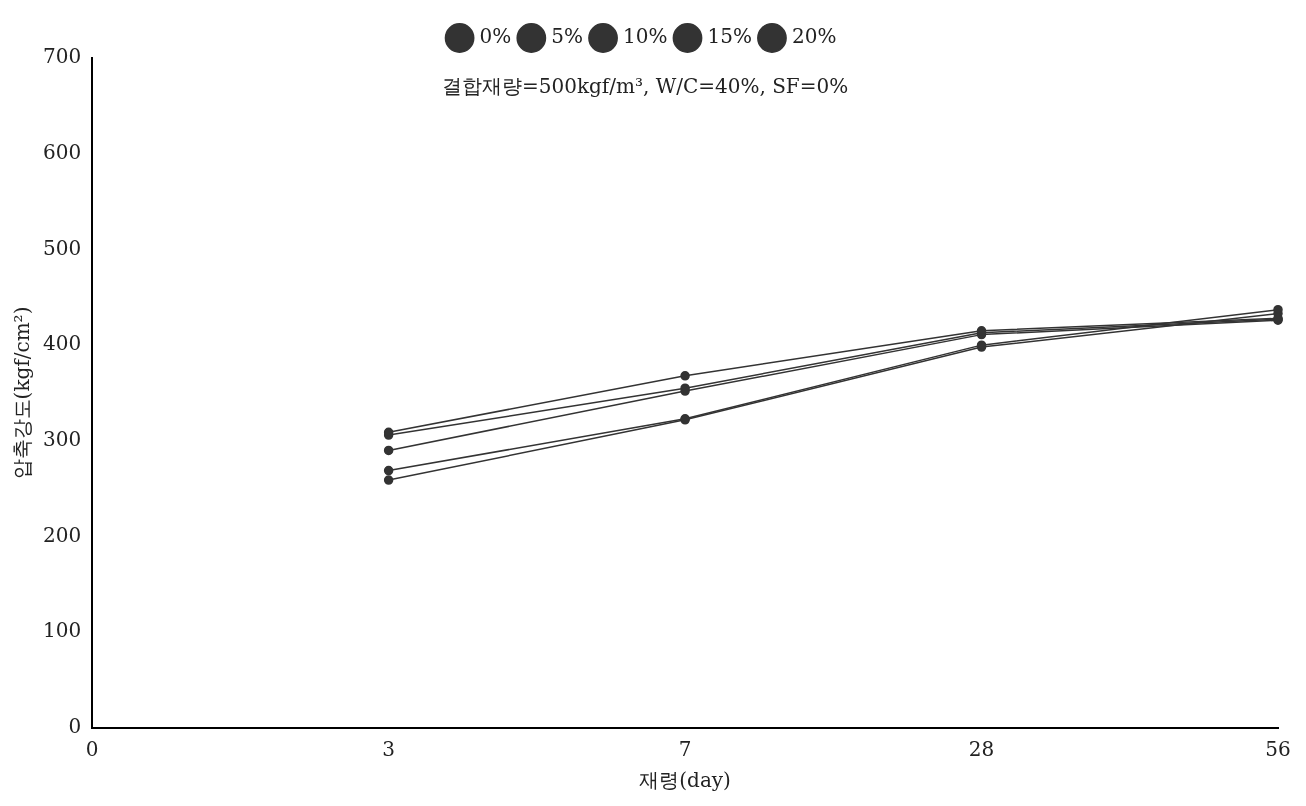  What do you see at coordinates (981, 749) in the screenshot?
I see `x-tick-label: 28` at bounding box center [981, 749].